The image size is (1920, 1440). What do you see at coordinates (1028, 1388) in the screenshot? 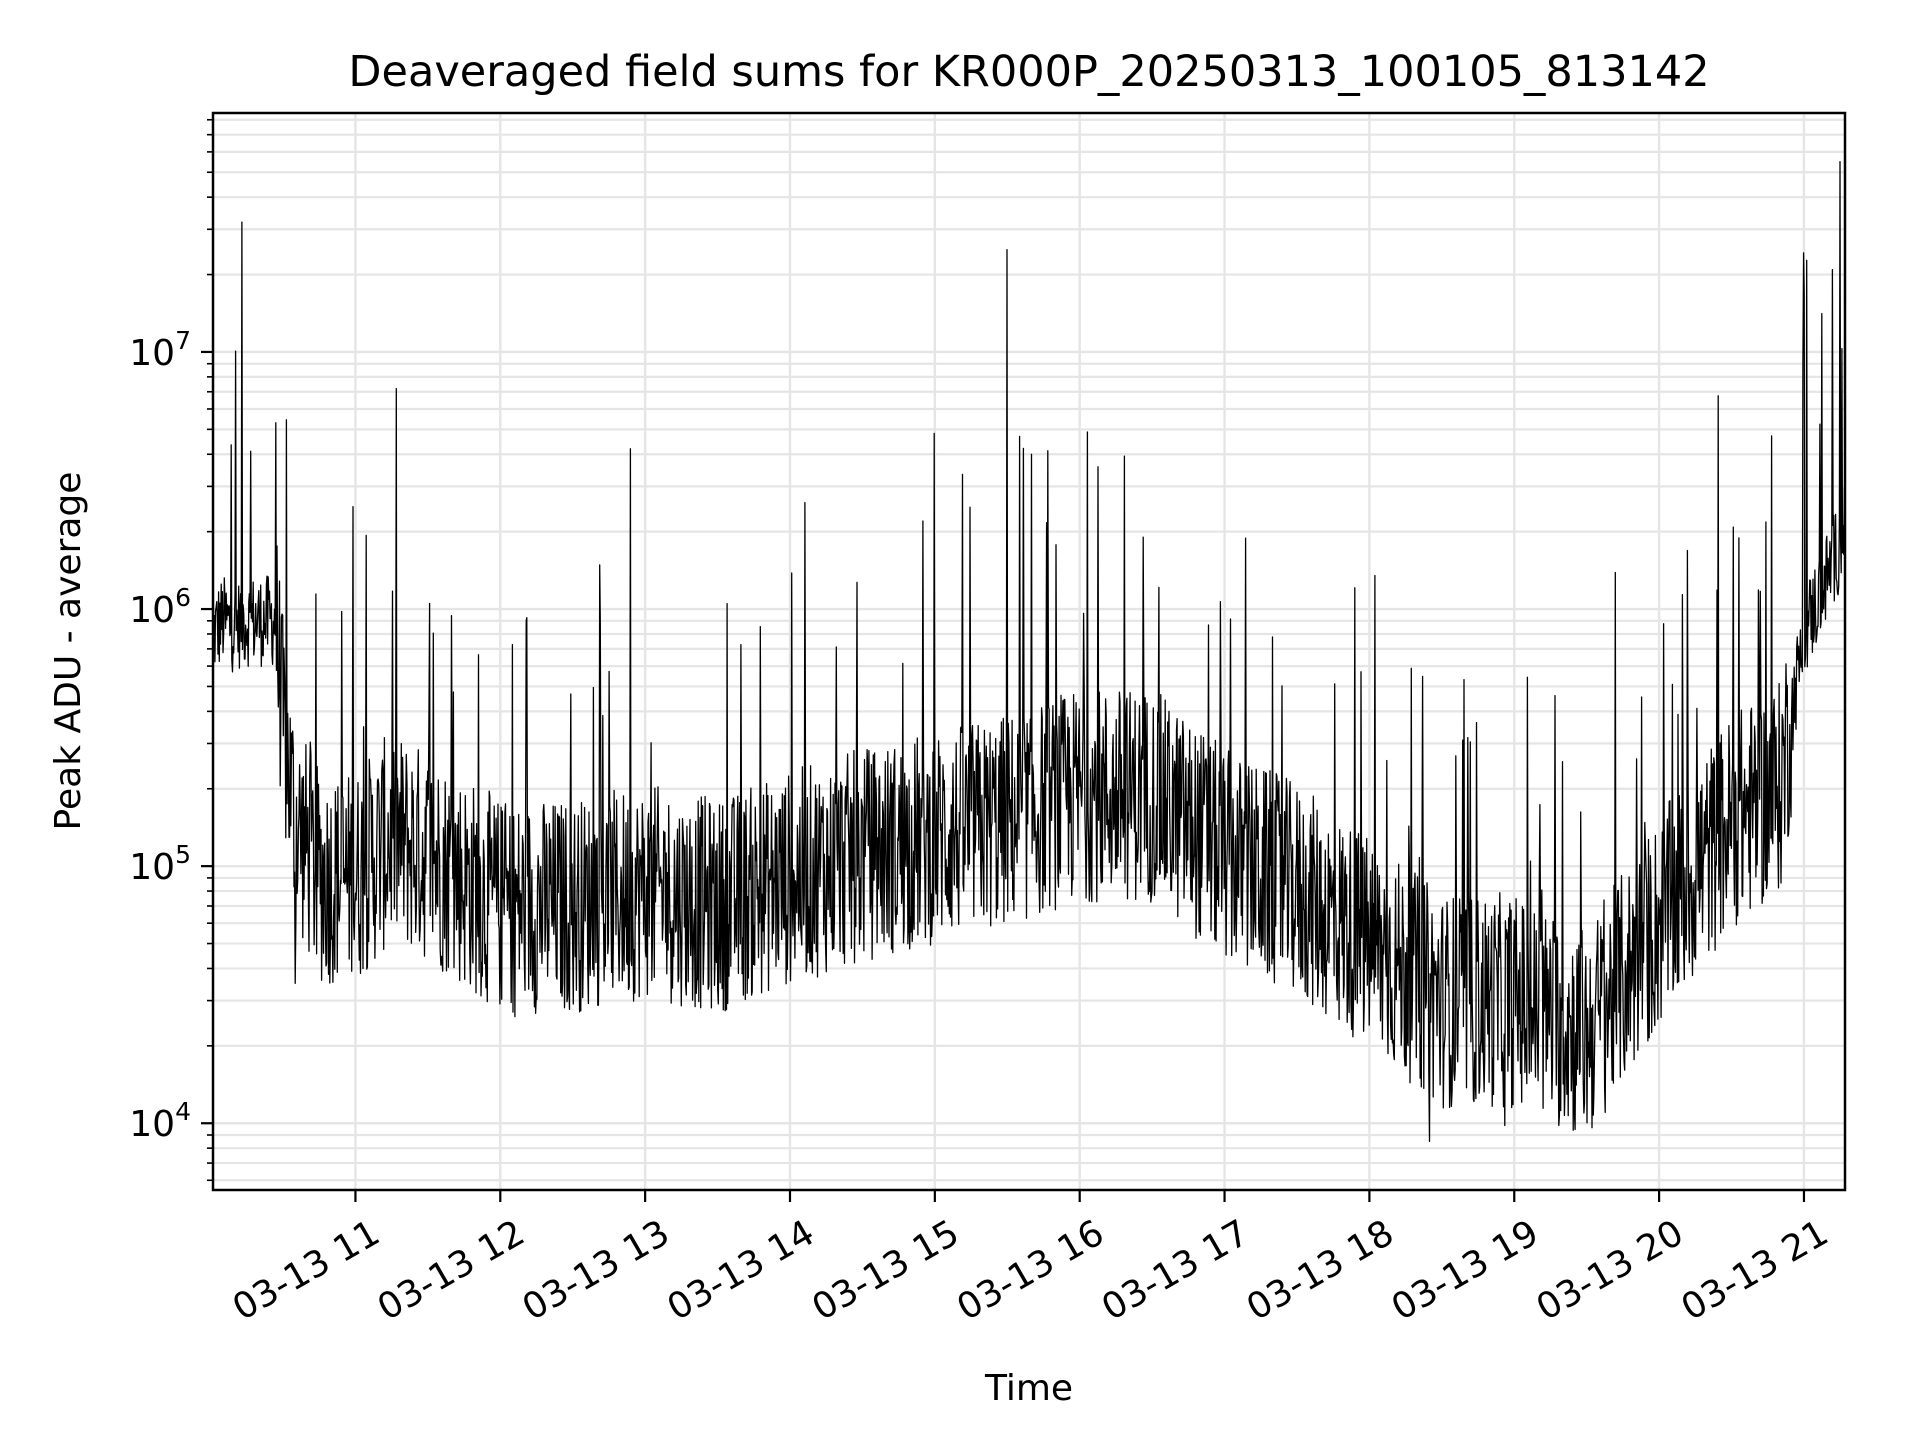
I see `x-axis-label: Time` at bounding box center [1028, 1388].